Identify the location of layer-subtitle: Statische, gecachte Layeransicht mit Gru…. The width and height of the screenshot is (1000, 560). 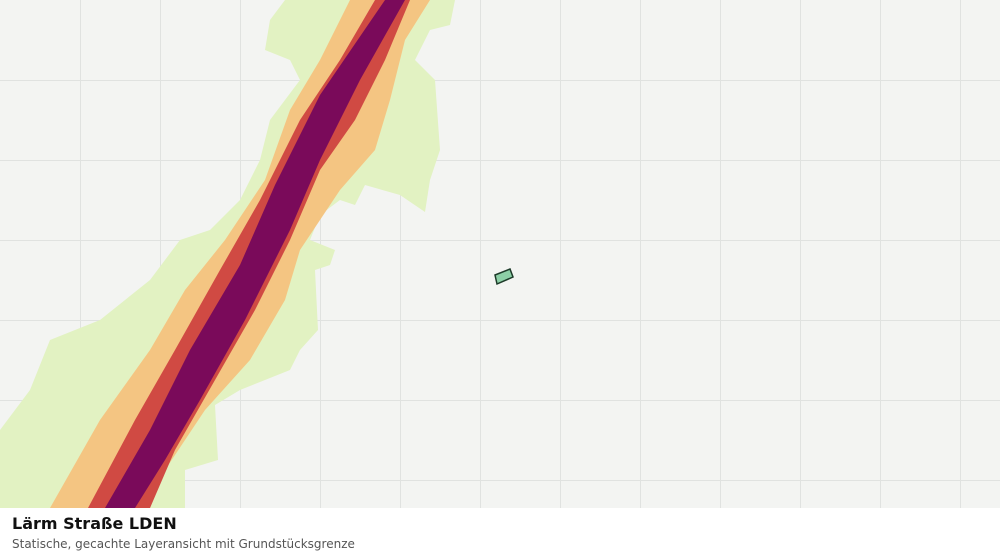
(183, 544).